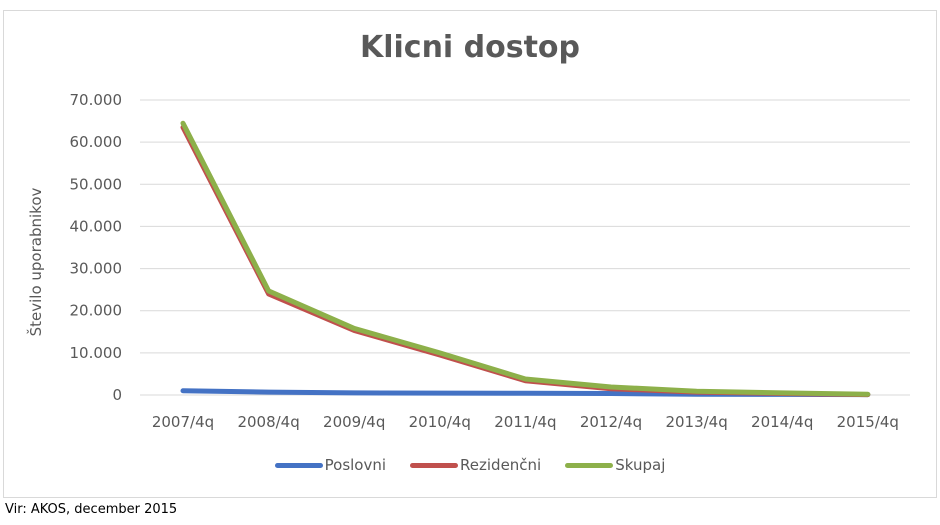 The image size is (940, 525). What do you see at coordinates (96, 142) in the screenshot?
I see `y-tick-label: 60.000` at bounding box center [96, 142].